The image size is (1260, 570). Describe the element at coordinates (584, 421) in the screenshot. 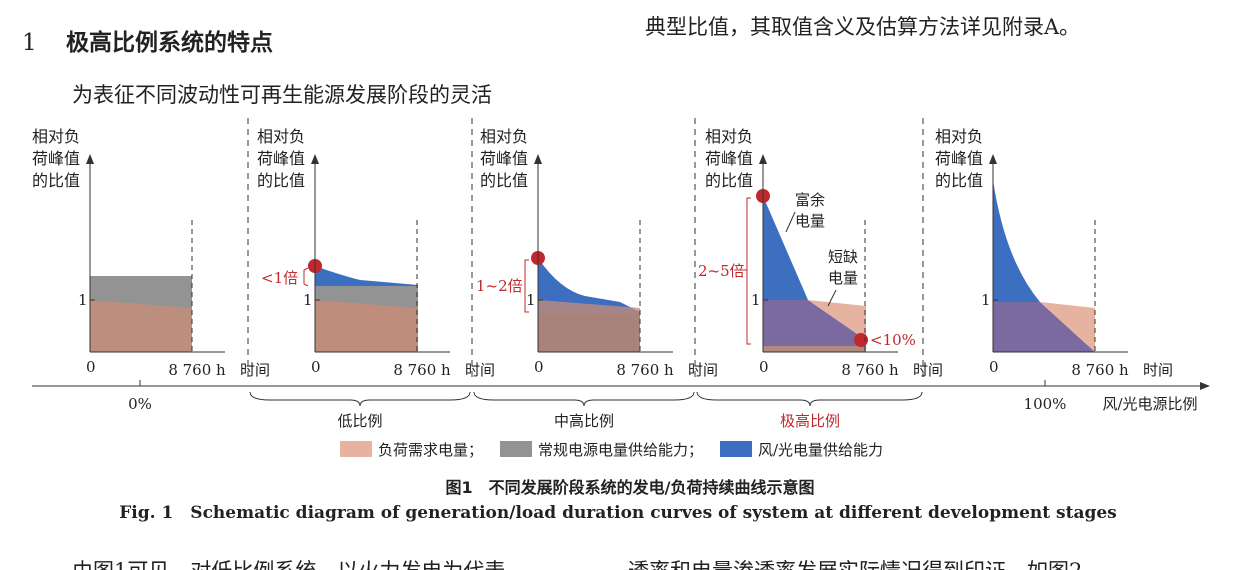

I see `stage-label: 中高比例` at that location.